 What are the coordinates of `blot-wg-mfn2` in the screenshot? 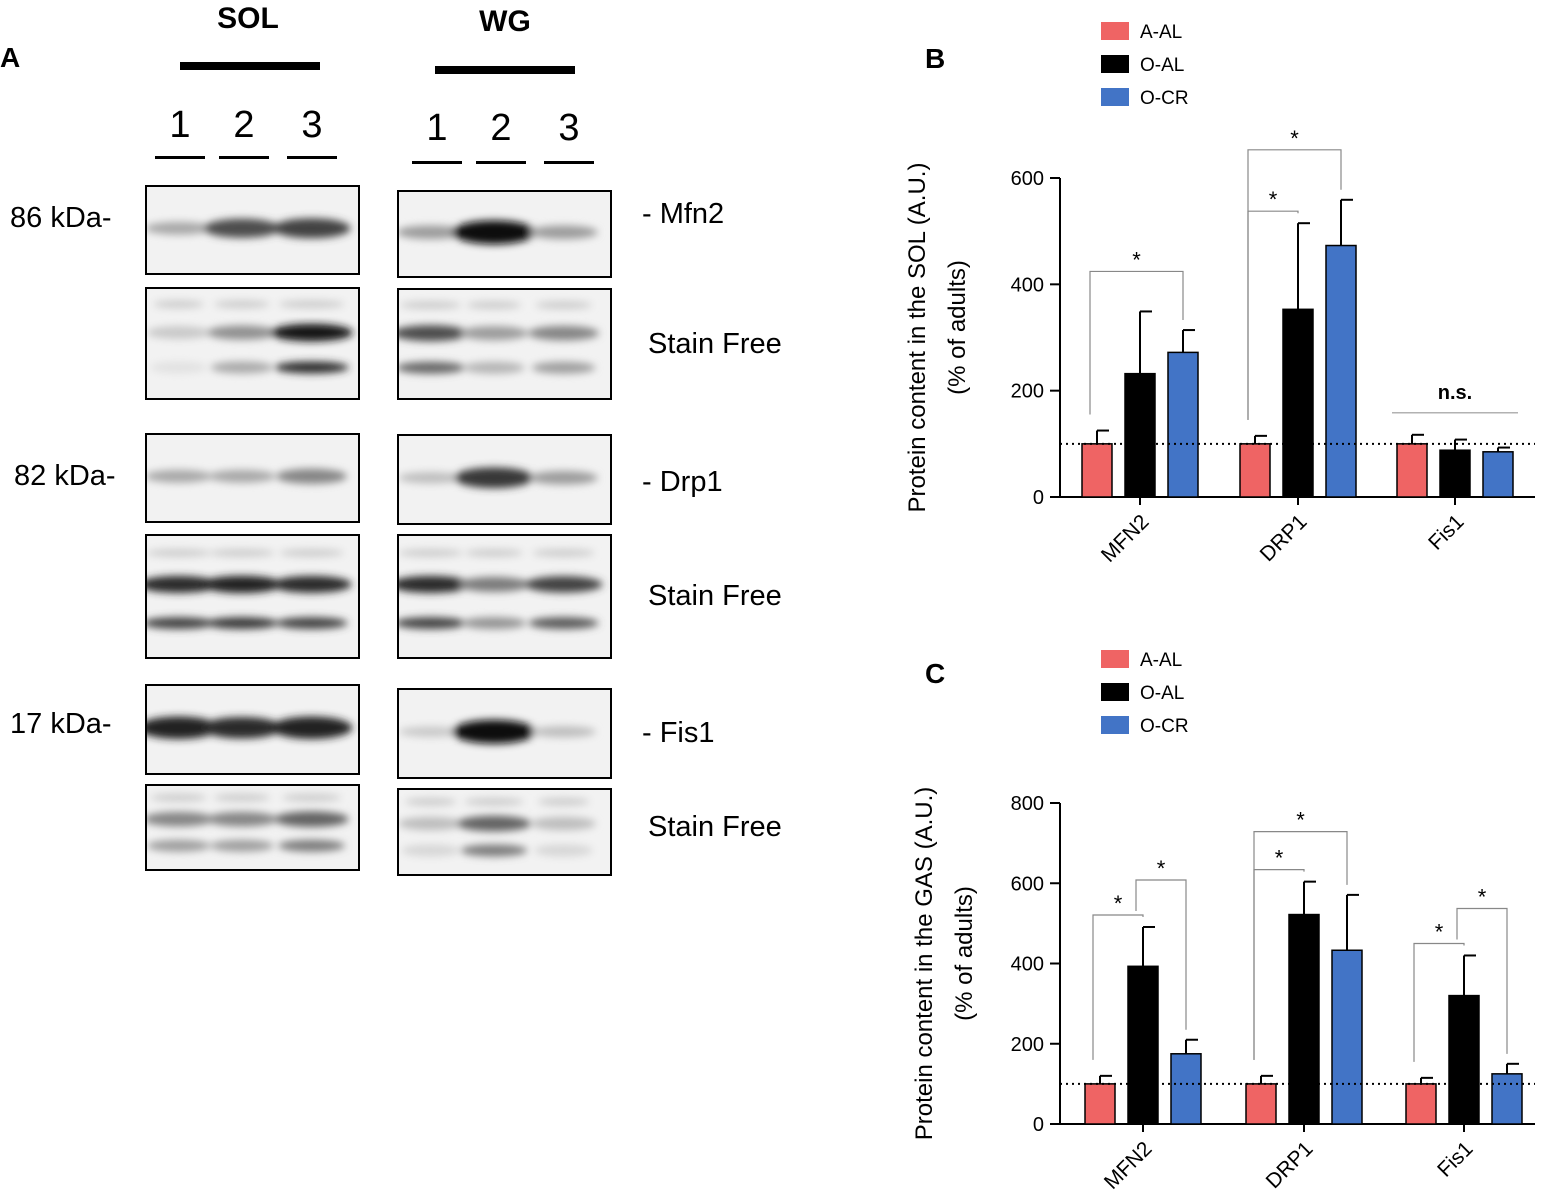 It's located at (504, 234).